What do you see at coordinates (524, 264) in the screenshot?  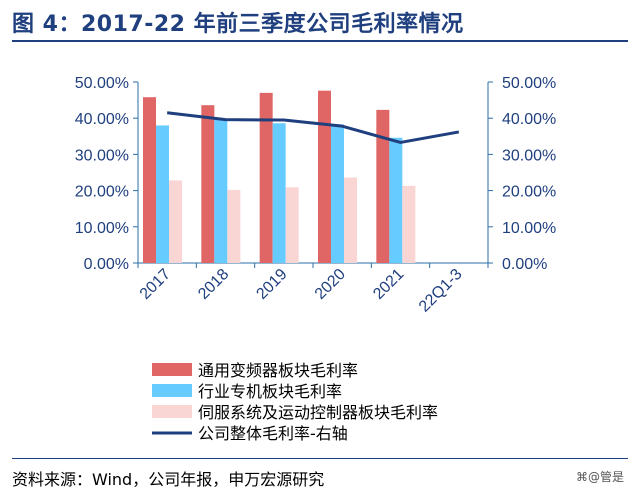 I see `y-tick-label-right: 0.00%` at bounding box center [524, 264].